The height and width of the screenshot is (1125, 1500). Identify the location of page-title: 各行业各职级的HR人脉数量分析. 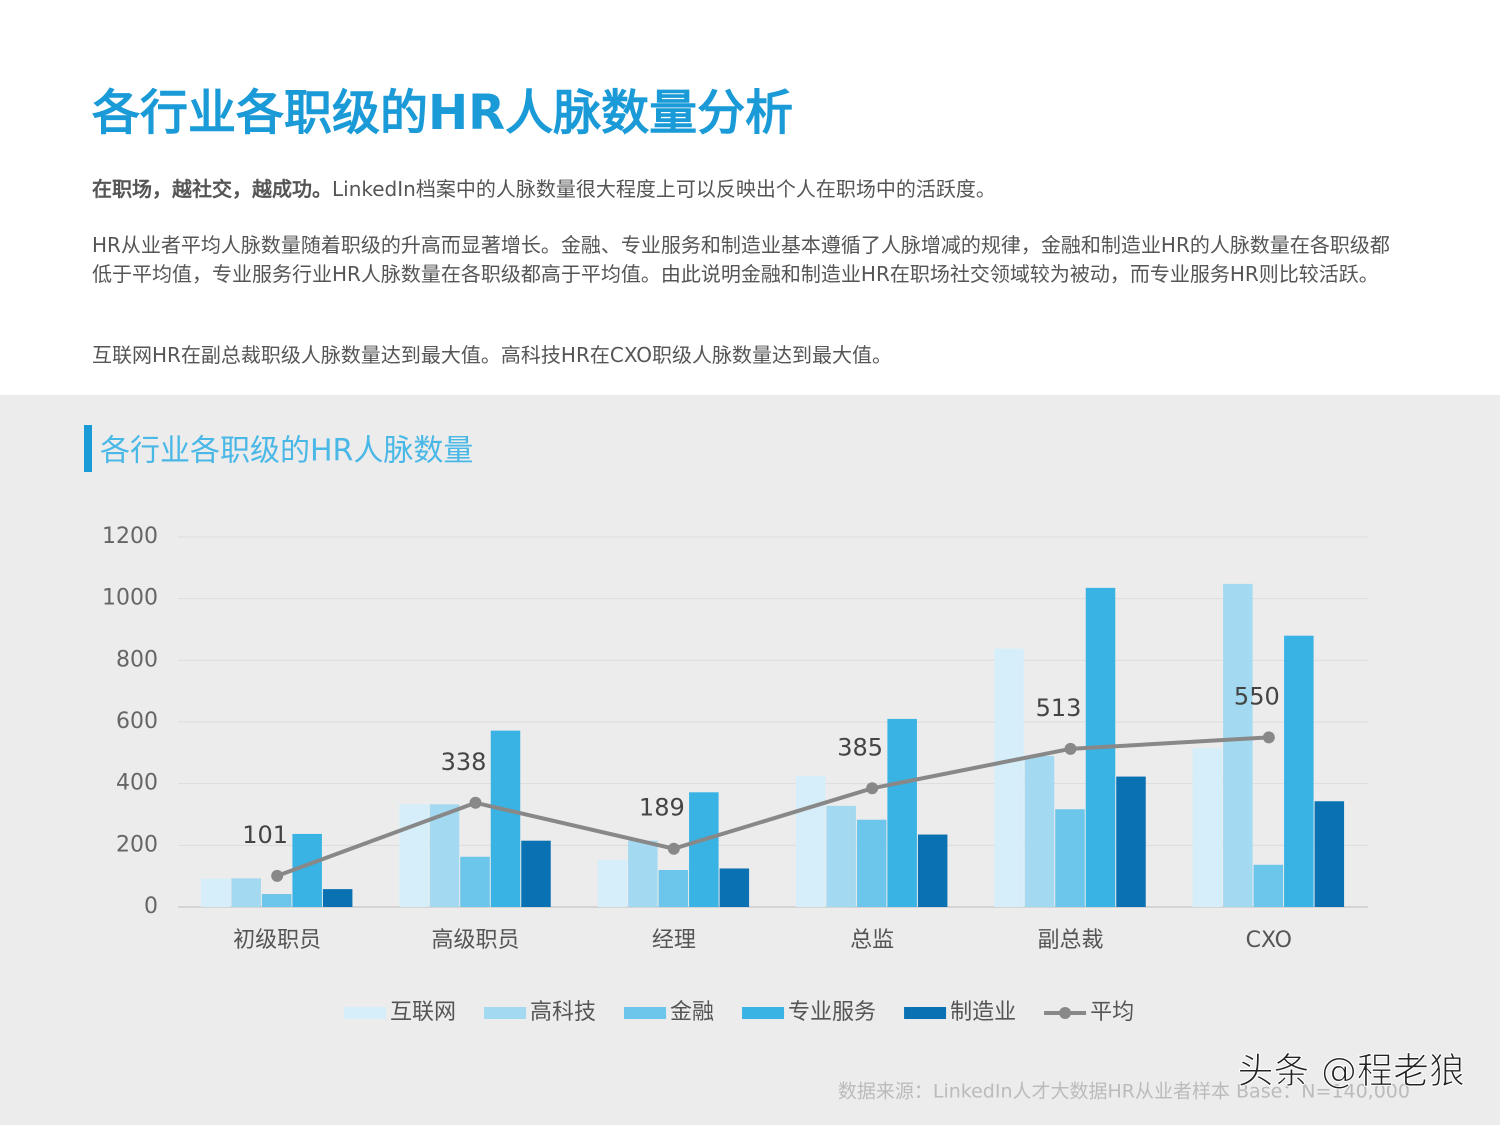
(443, 113).